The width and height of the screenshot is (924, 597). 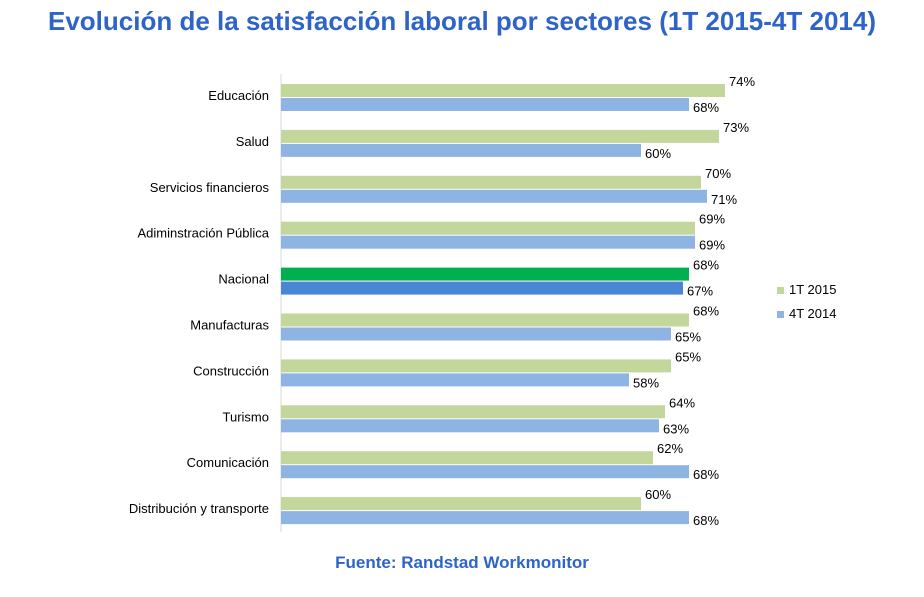 What do you see at coordinates (210, 187) in the screenshot?
I see `category-label: Servicios financieros` at bounding box center [210, 187].